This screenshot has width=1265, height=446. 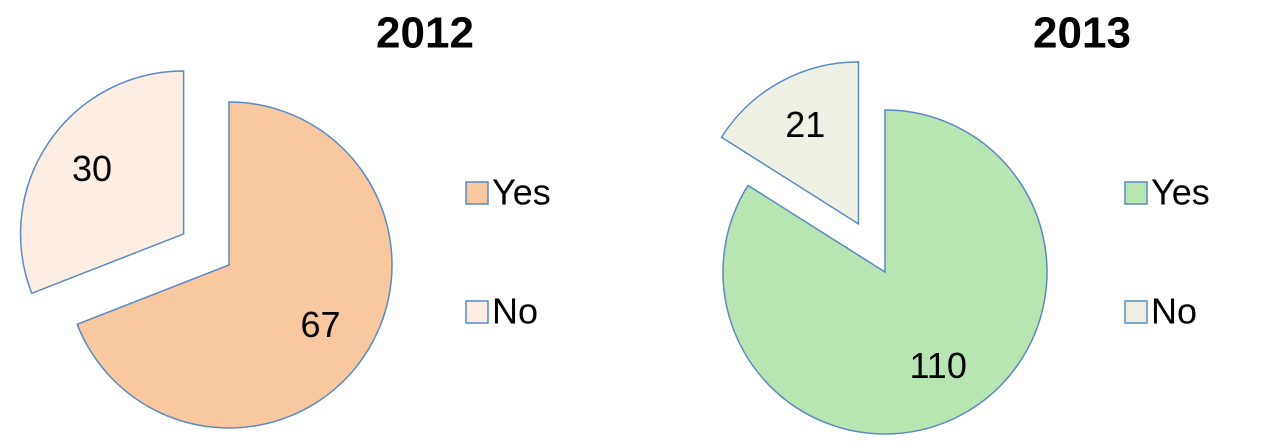 I want to click on chart-title: 2013, so click(x=1082, y=33).